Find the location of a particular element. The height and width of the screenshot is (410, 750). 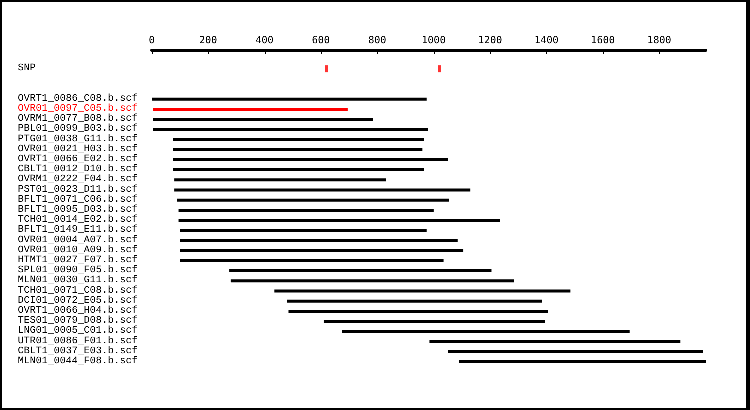

y-tick-label: PST01_0023_D11.b.scf is located at coordinates (78, 190).